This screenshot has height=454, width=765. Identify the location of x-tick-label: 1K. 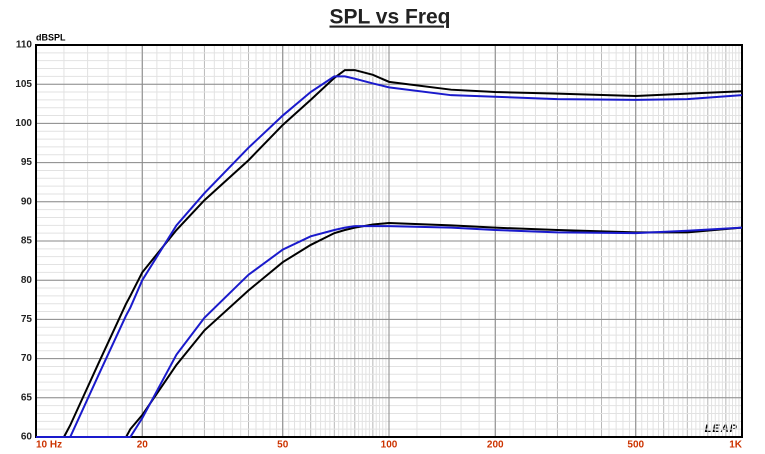
(736, 445).